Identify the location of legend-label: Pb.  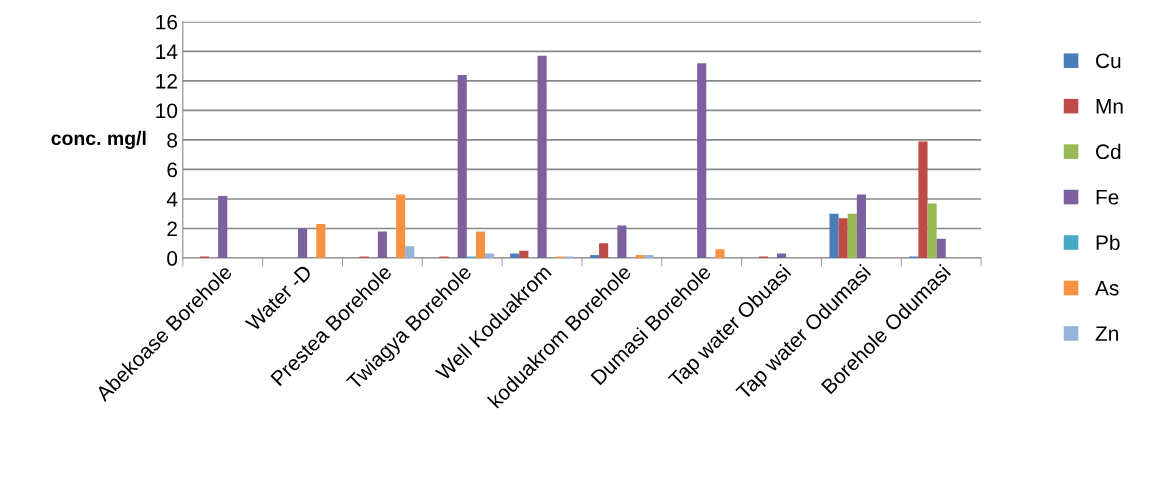
(1108, 242).